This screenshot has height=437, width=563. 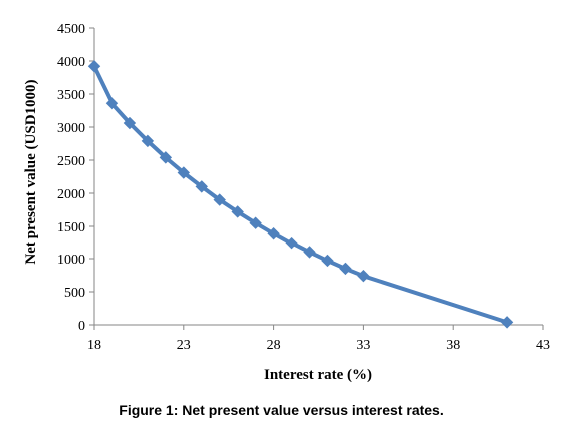 What do you see at coordinates (76, 178) in the screenshot?
I see `y-axis: 0 500 1000 1500 2000 2500 3000 3500 4000 4500` at bounding box center [76, 178].